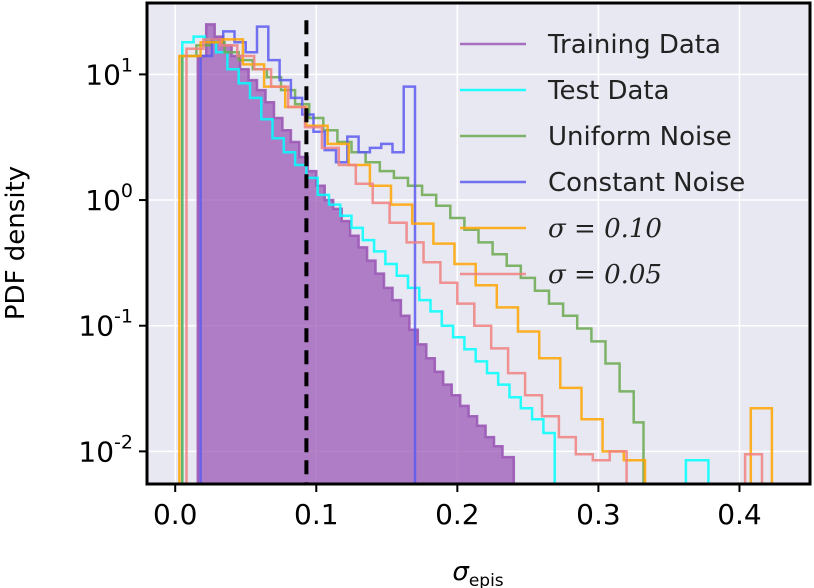 The width and height of the screenshot is (814, 588). I want to click on y-tick-label: 10⁻², so click(105, 449).